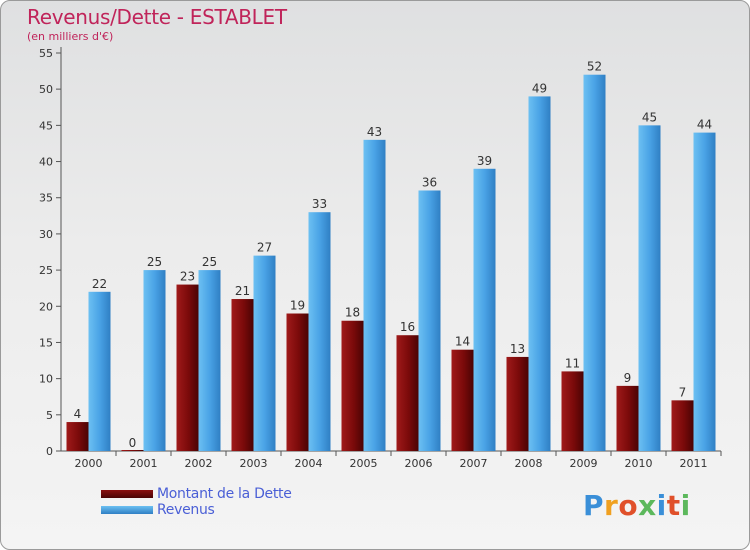 Image resolution: width=750 pixels, height=550 pixels. I want to click on data-label-debt: 16, so click(407, 327).